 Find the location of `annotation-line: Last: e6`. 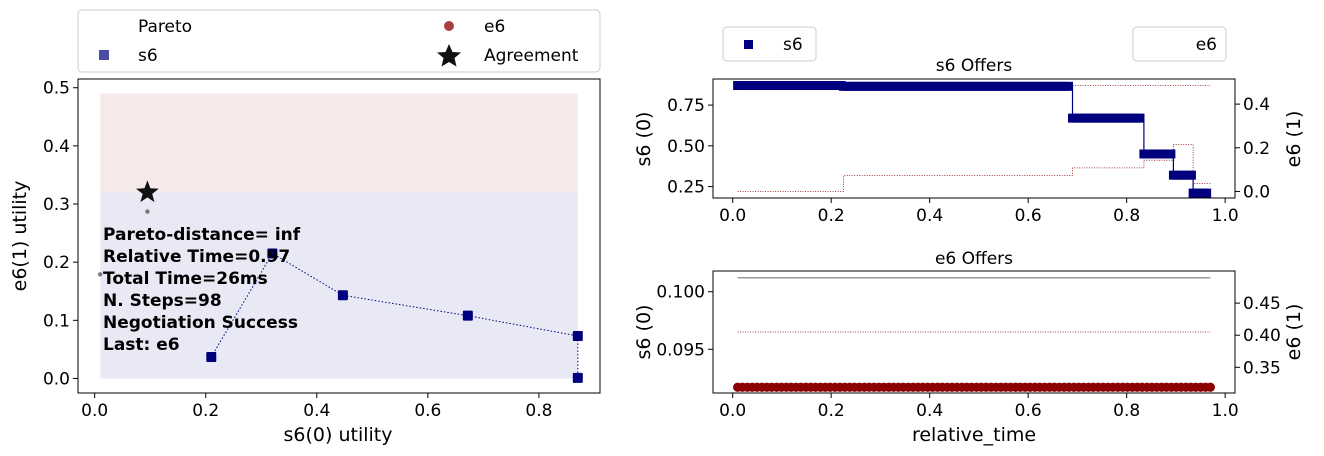

annotation-line: Last: e6 is located at coordinates (141, 345).